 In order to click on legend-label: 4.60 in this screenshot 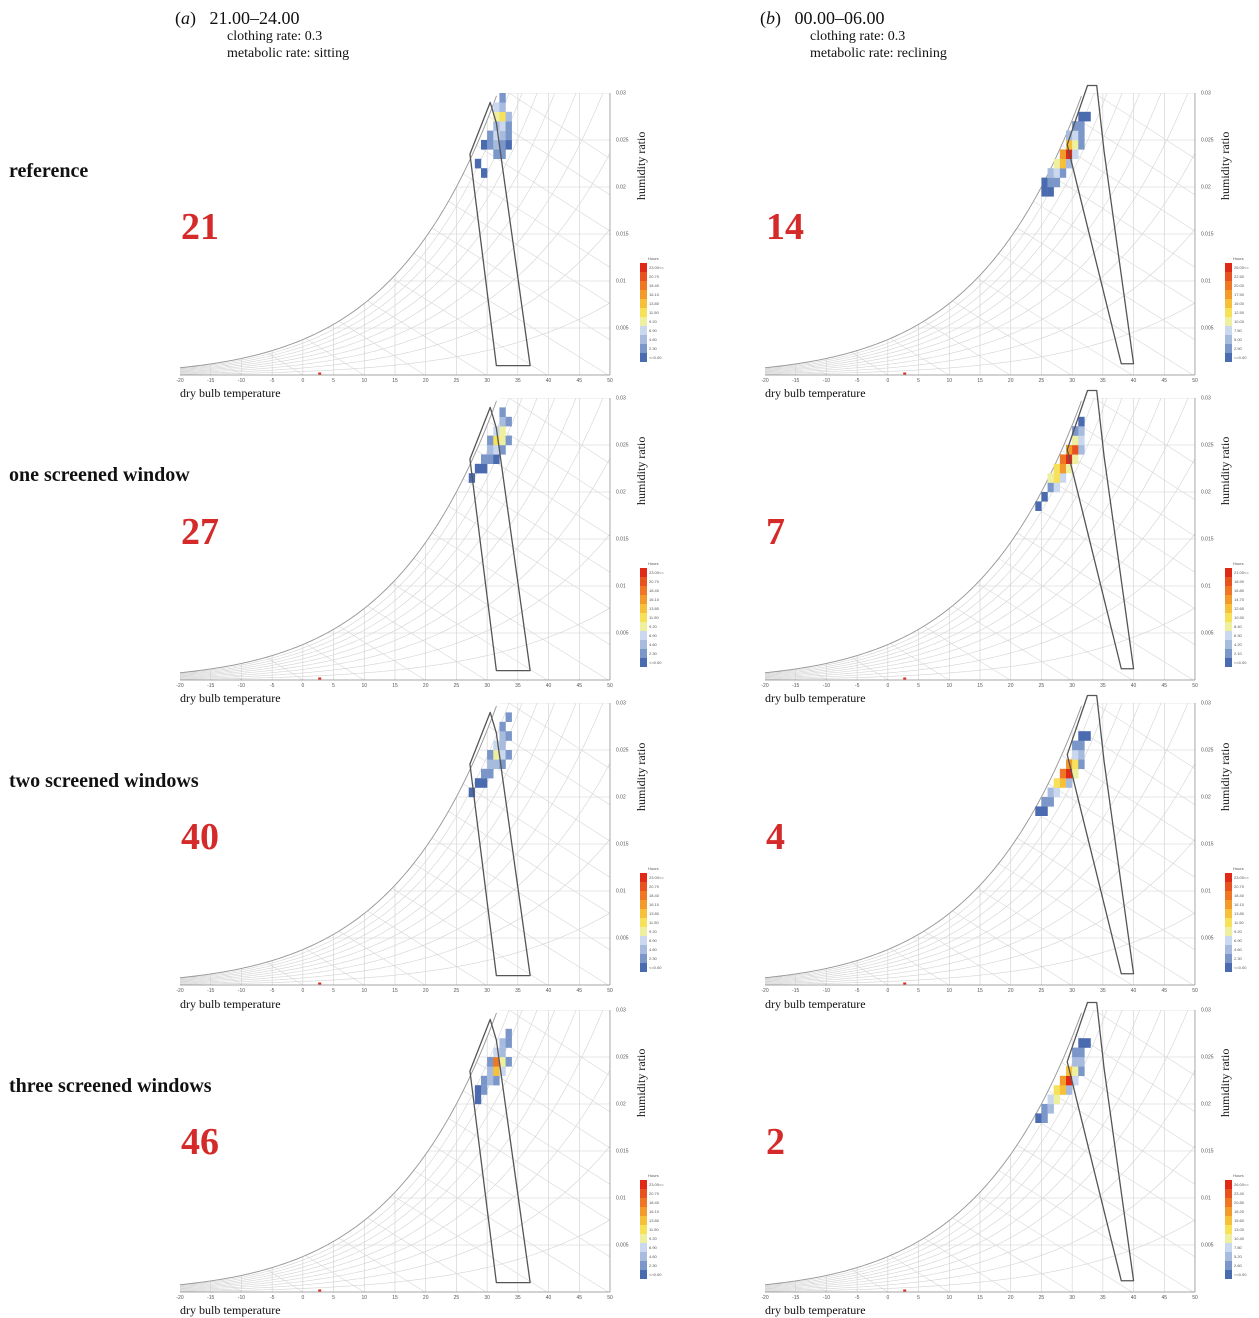, I will do `click(653, 339)`.